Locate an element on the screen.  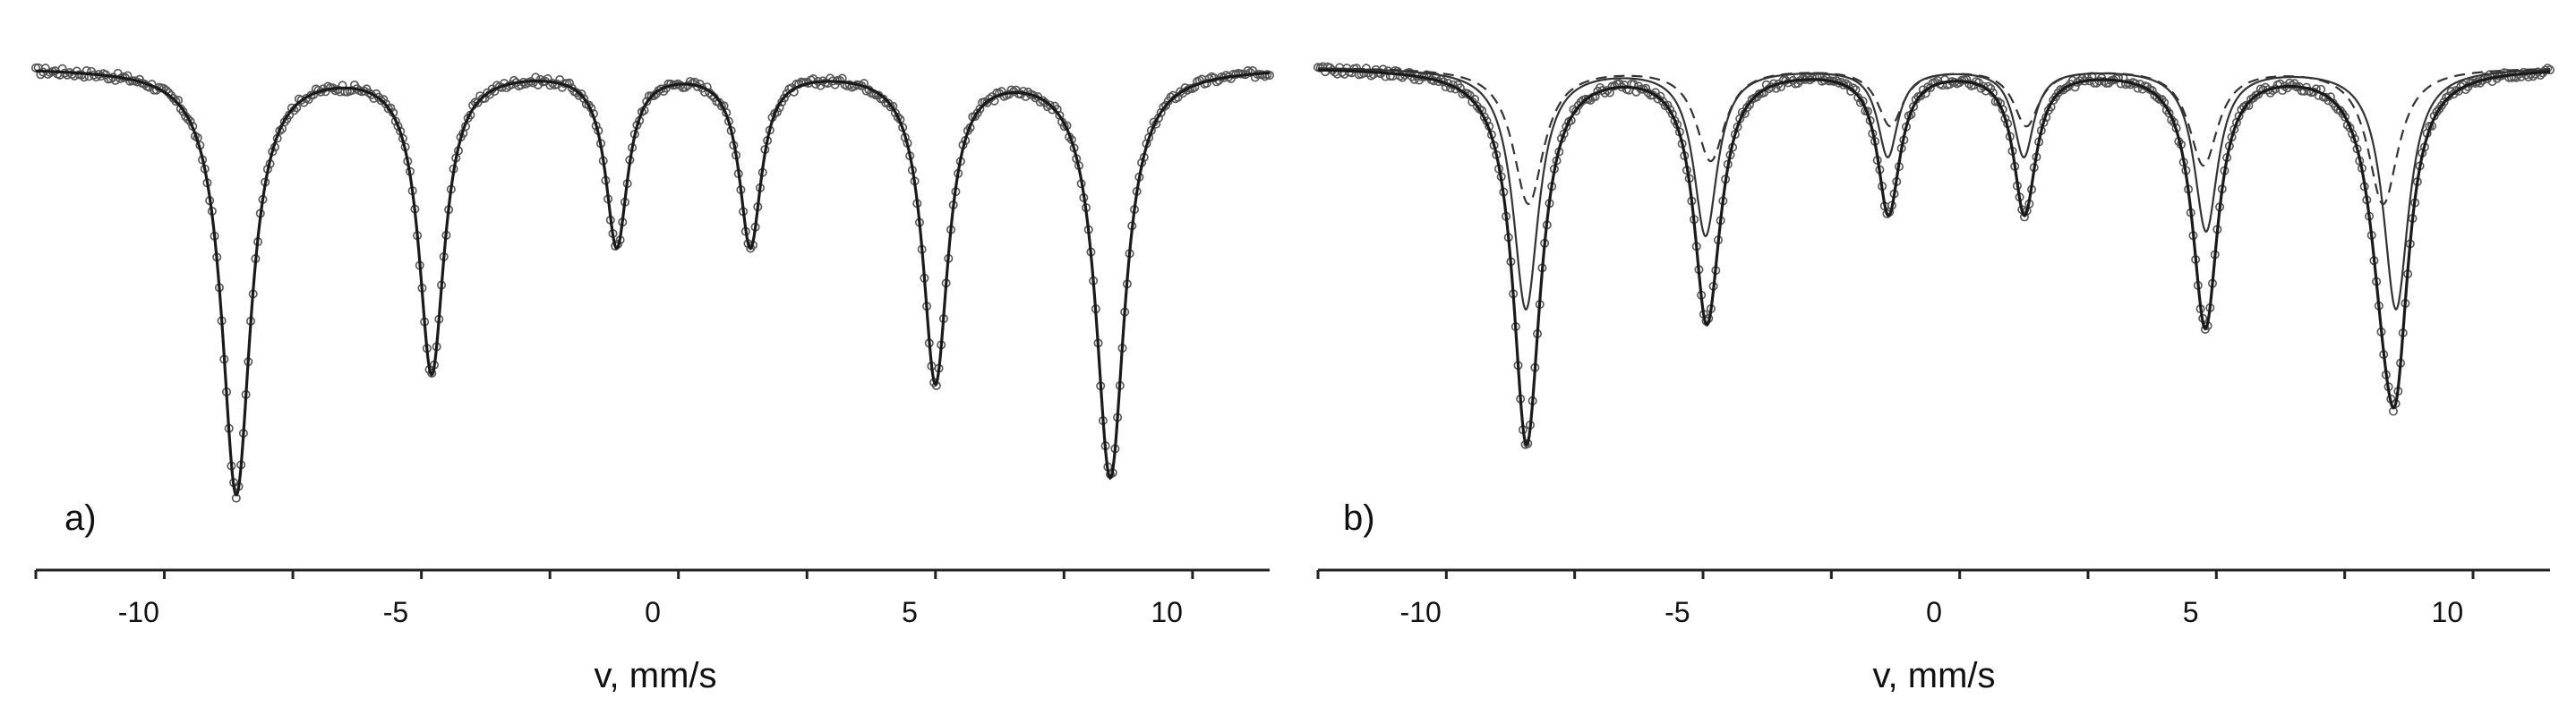
panel-b-x-ticks: -10 -5 0 5 10 is located at coordinates (1895, 599).